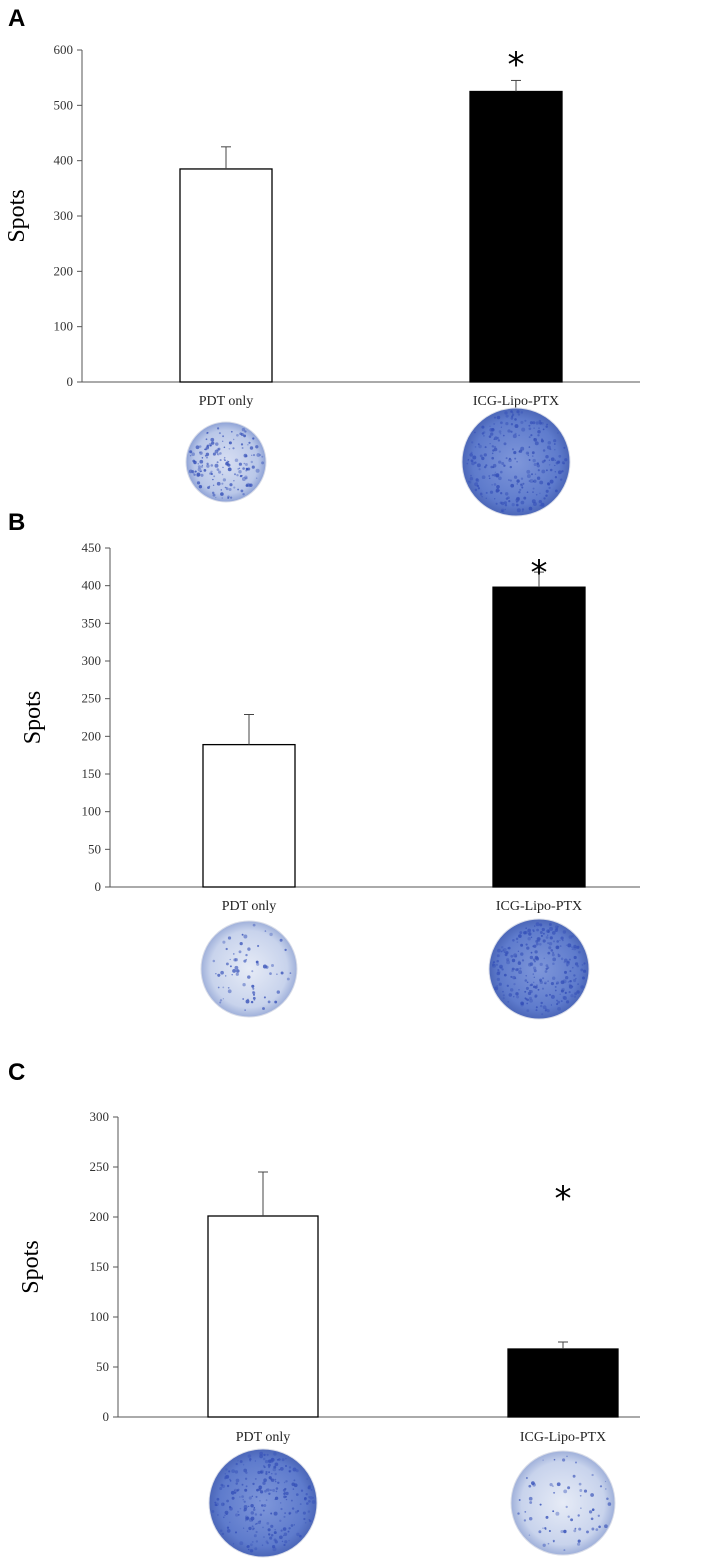 This screenshot has height=1567, width=709. What do you see at coordinates (539, 969) in the screenshot?
I see `well-plate` at bounding box center [539, 969].